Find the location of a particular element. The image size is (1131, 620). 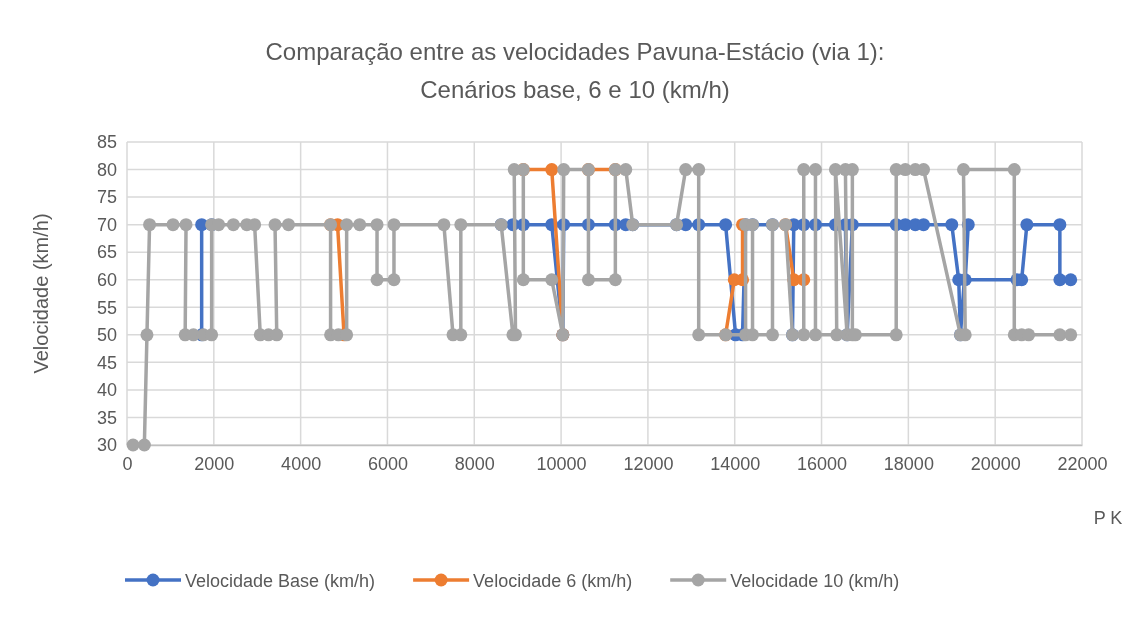

y-tick-label: 75 is located at coordinates (106, 197).